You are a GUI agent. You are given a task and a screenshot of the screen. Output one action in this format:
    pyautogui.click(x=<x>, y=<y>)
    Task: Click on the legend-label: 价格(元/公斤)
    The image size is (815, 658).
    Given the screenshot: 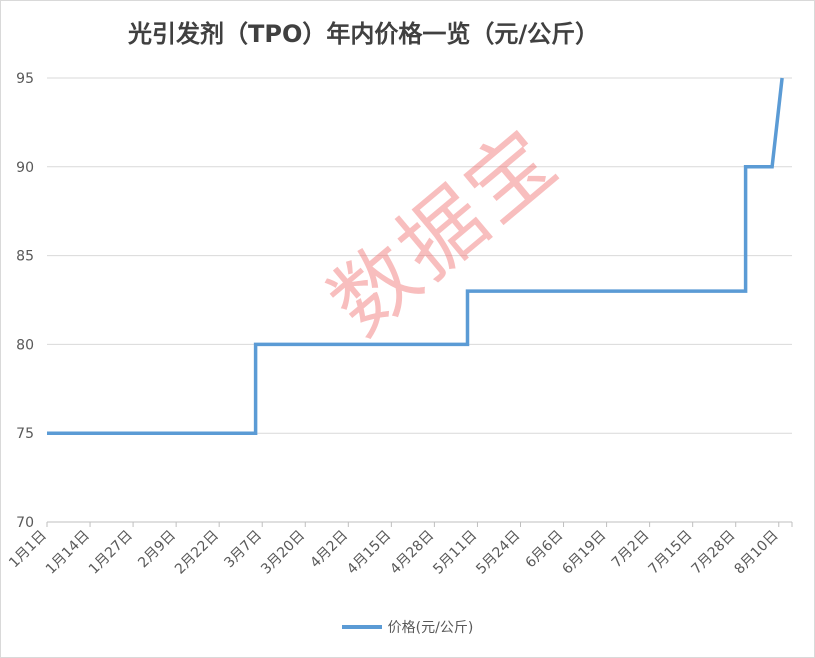 What is the action you would take?
    pyautogui.click(x=430, y=628)
    